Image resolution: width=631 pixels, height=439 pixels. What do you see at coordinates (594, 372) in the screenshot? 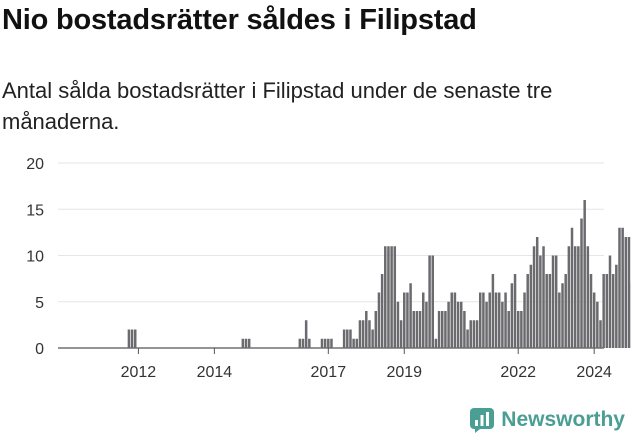
I see `x-tick-label: 2024` at bounding box center [594, 372].